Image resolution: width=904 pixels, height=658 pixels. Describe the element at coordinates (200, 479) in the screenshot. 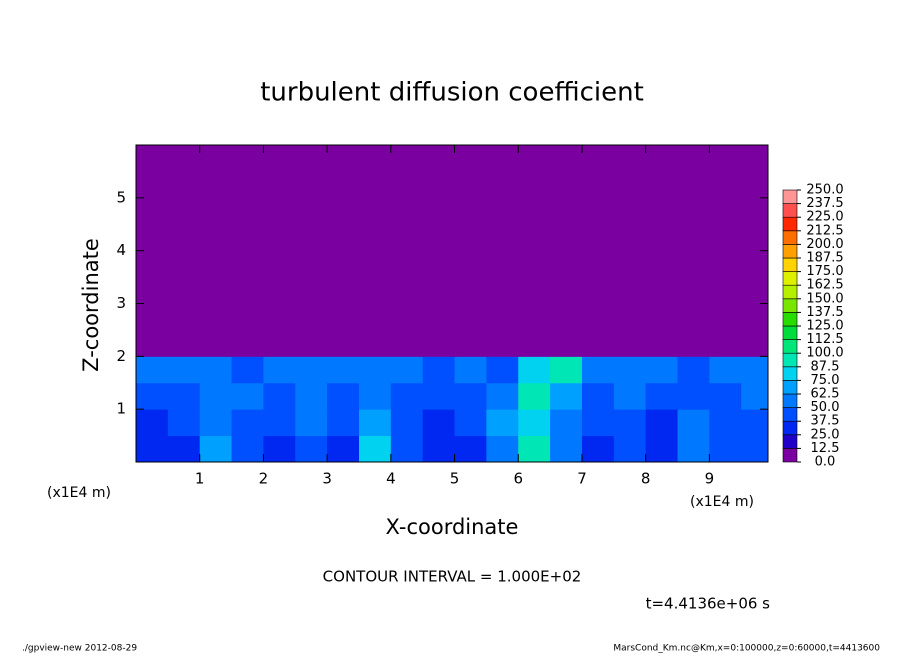

I see `x-tick-label: 1` at that location.